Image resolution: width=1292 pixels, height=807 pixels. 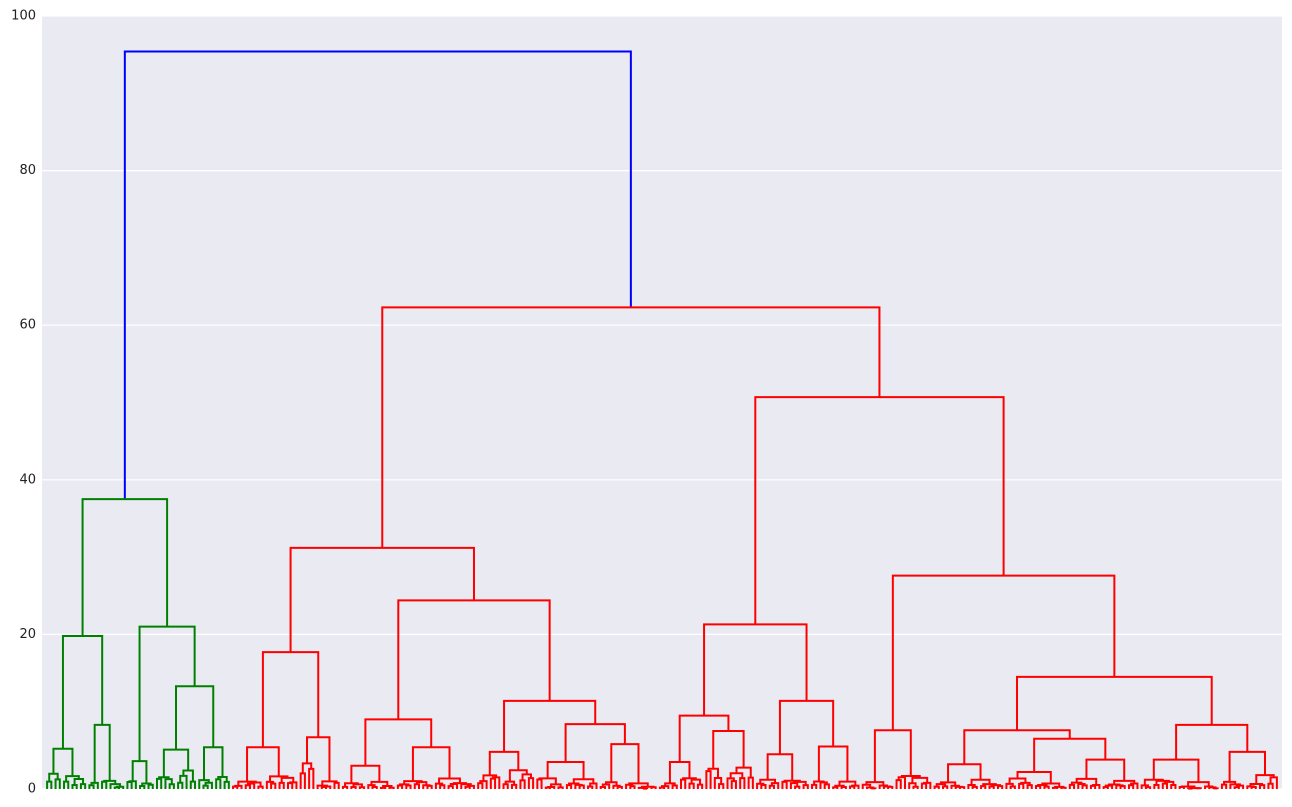 What do you see at coordinates (27, 325) in the screenshot?
I see `y-tick-label: 60` at bounding box center [27, 325].